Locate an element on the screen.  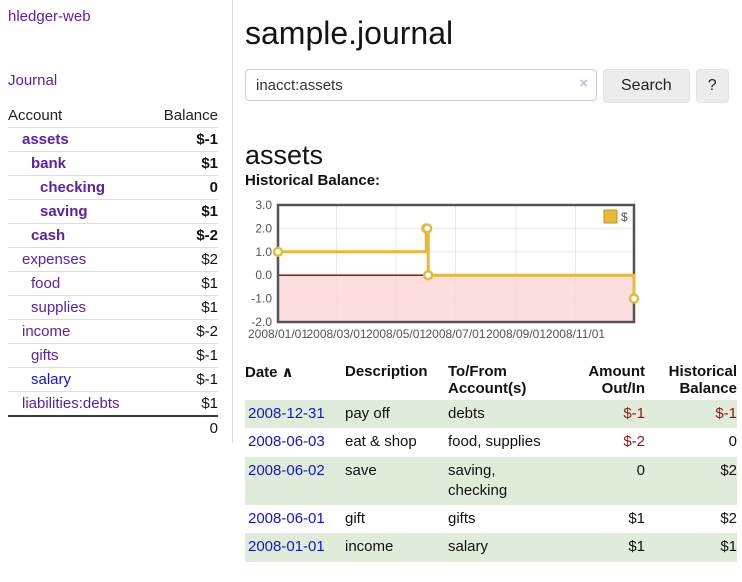
register-amount: $-2 is located at coordinates (634, 442).